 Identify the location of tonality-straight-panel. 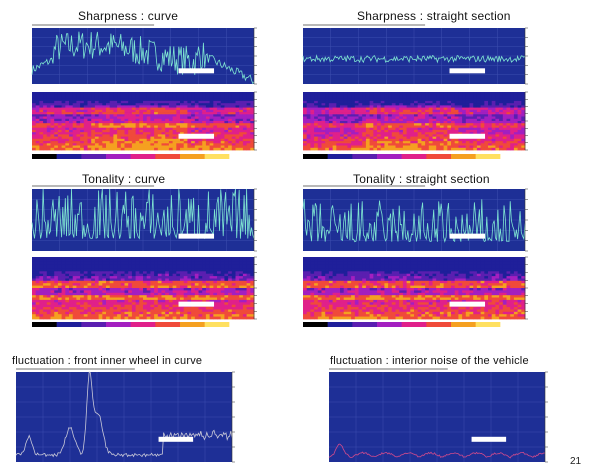
(419, 257).